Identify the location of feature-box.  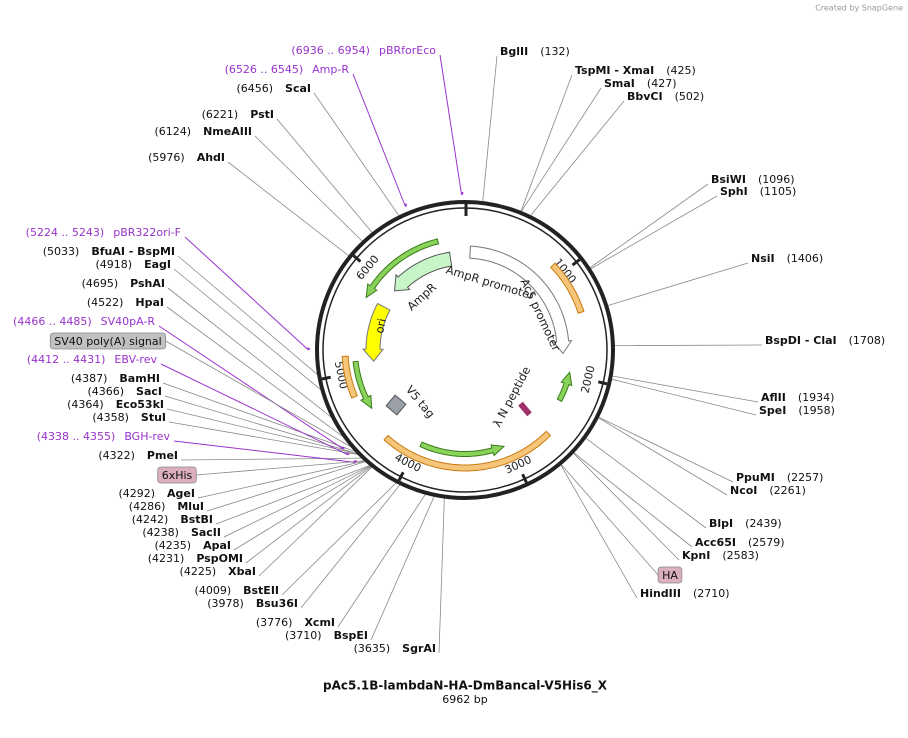
(670, 575).